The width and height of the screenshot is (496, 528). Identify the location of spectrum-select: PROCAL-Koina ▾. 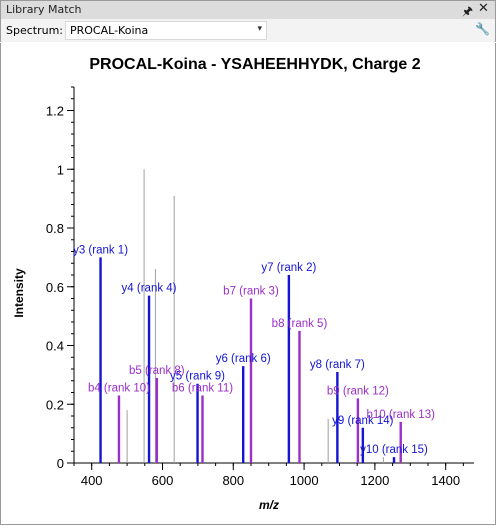
(166, 30).